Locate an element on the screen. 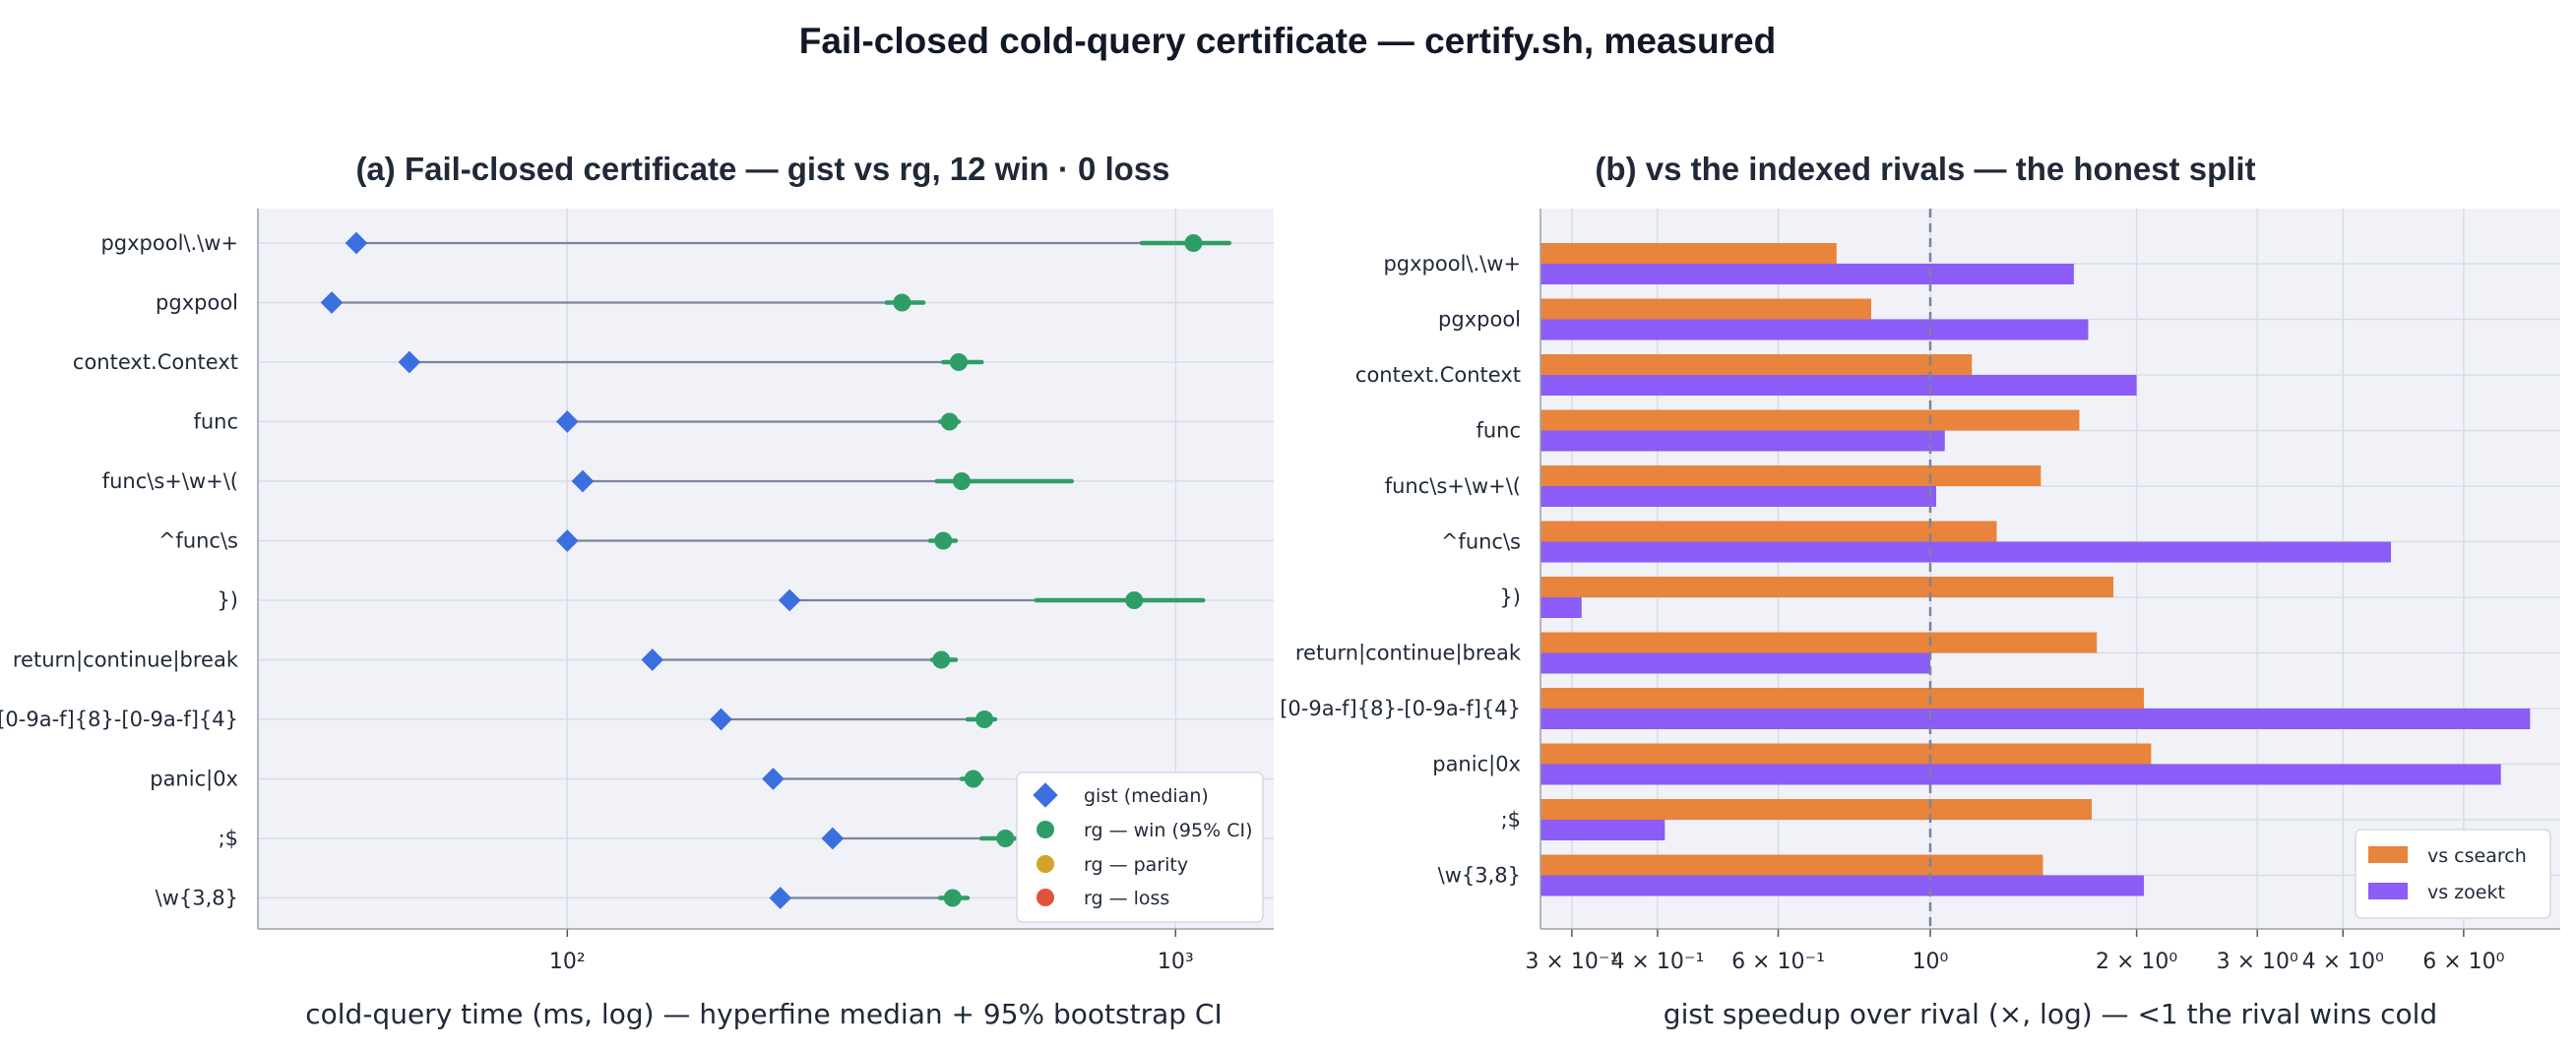 Image resolution: width=2576 pixels, height=1049 pixels. panel-a-gist-points is located at coordinates (582, 570).